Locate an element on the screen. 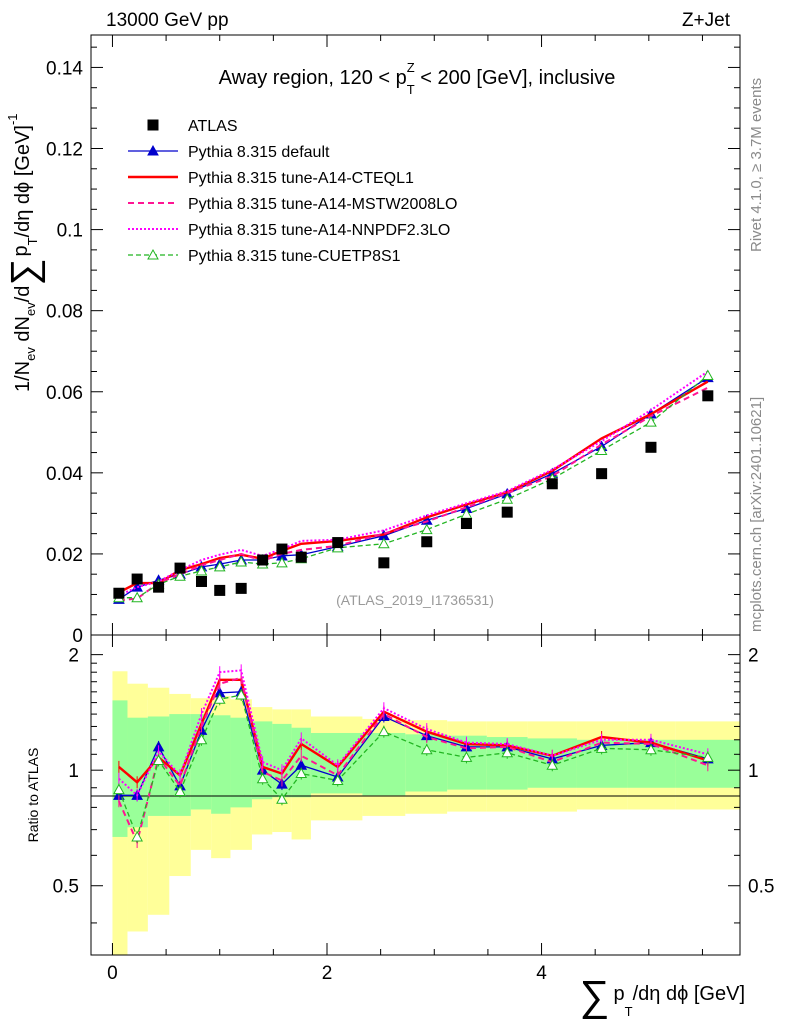 This screenshot has height=1024, width=786. main-y-tick-label: 0.04 is located at coordinates (64, 474).